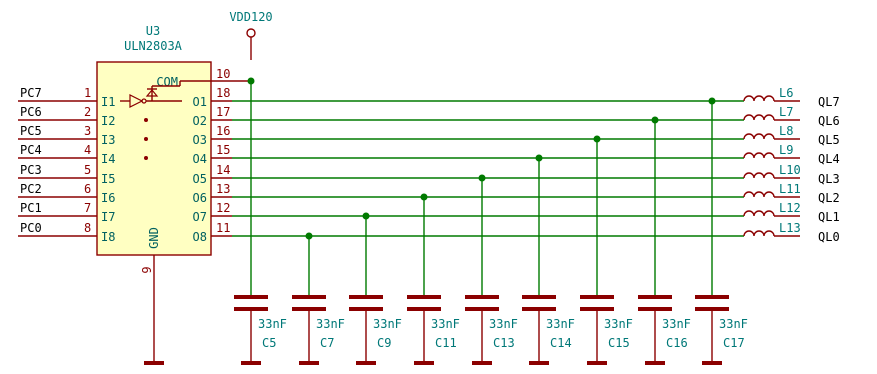 The width and height of the screenshot is (877, 374). What do you see at coordinates (31, 208) in the screenshot?
I see `input-net-label: PC1` at bounding box center [31, 208].